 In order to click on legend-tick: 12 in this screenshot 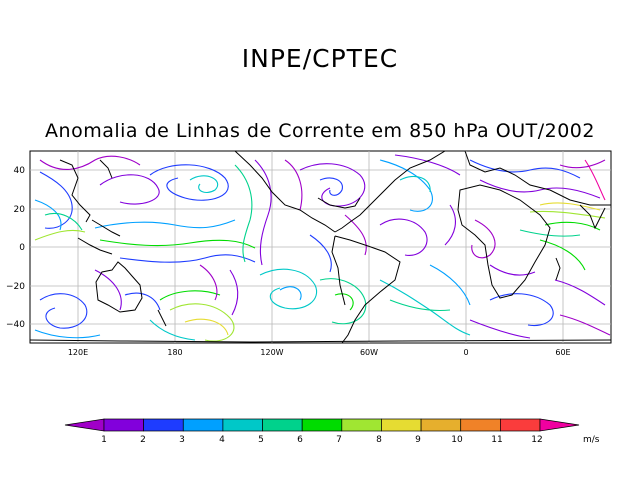, I will do `click(536, 440)`.